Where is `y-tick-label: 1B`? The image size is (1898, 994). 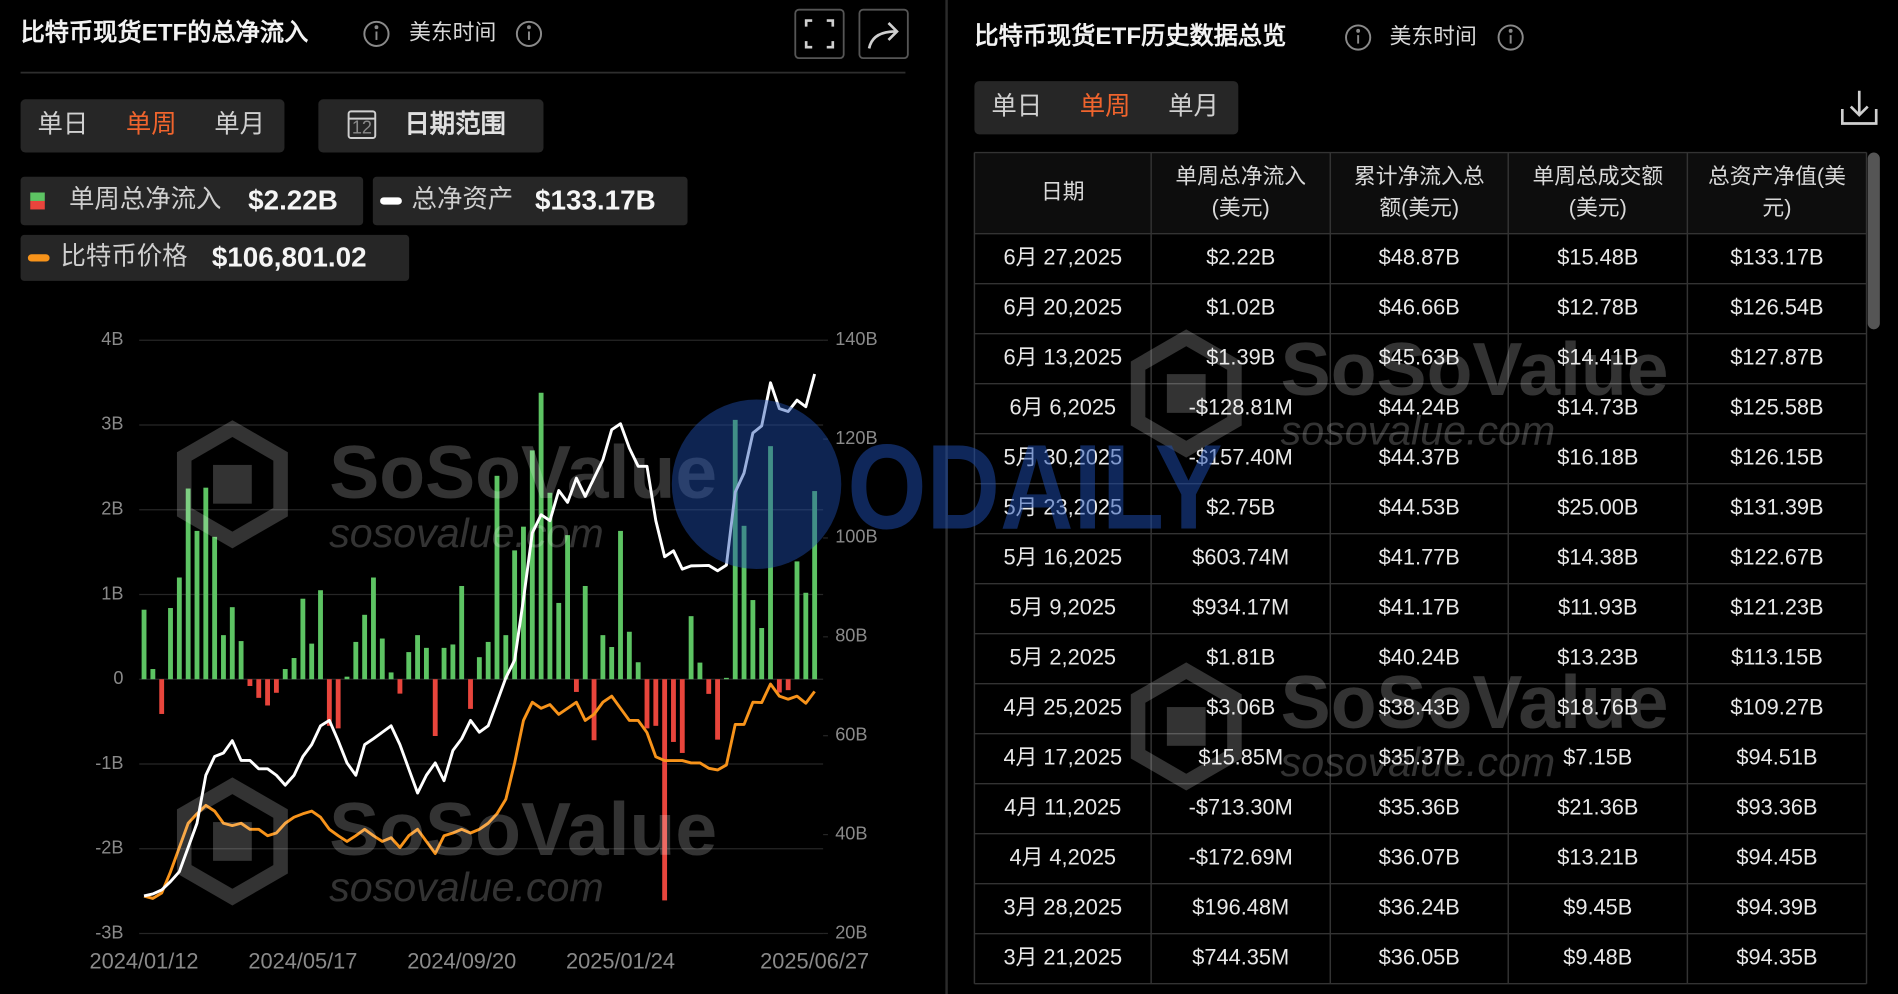
y-tick-label: 1B is located at coordinates (112, 593).